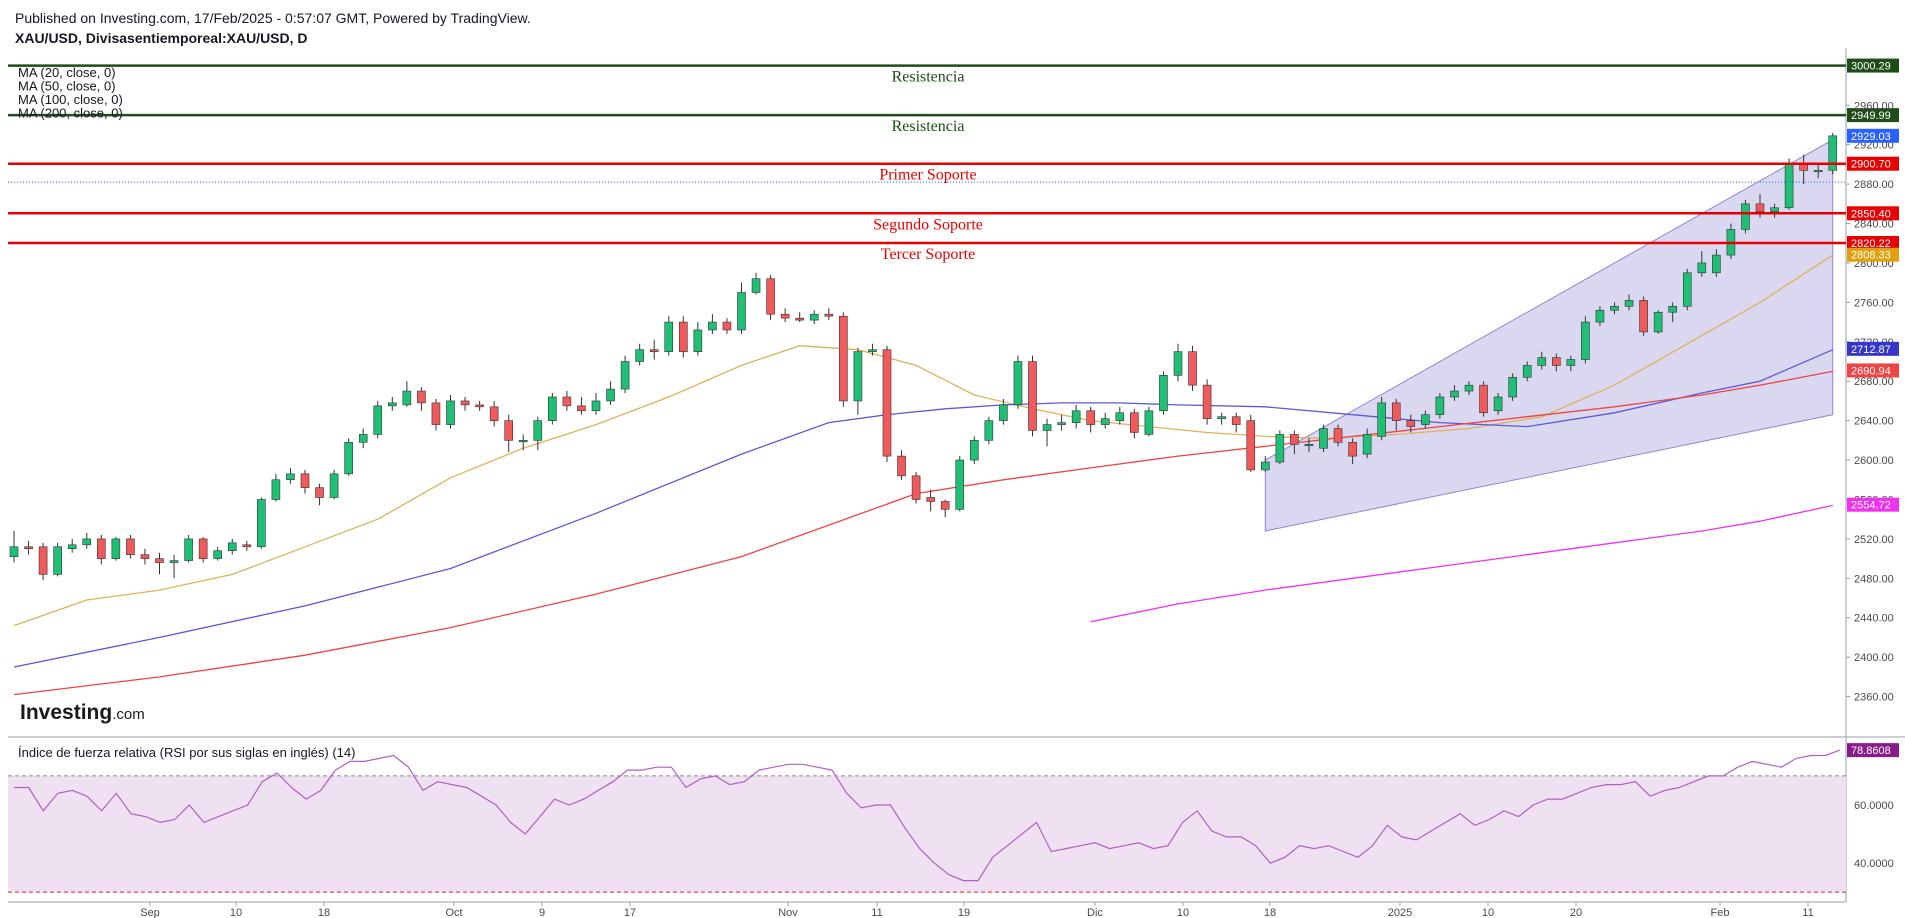 The image size is (1905, 918). What do you see at coordinates (1874, 461) in the screenshot?
I see `y-tick-label: 2600.00` at bounding box center [1874, 461].